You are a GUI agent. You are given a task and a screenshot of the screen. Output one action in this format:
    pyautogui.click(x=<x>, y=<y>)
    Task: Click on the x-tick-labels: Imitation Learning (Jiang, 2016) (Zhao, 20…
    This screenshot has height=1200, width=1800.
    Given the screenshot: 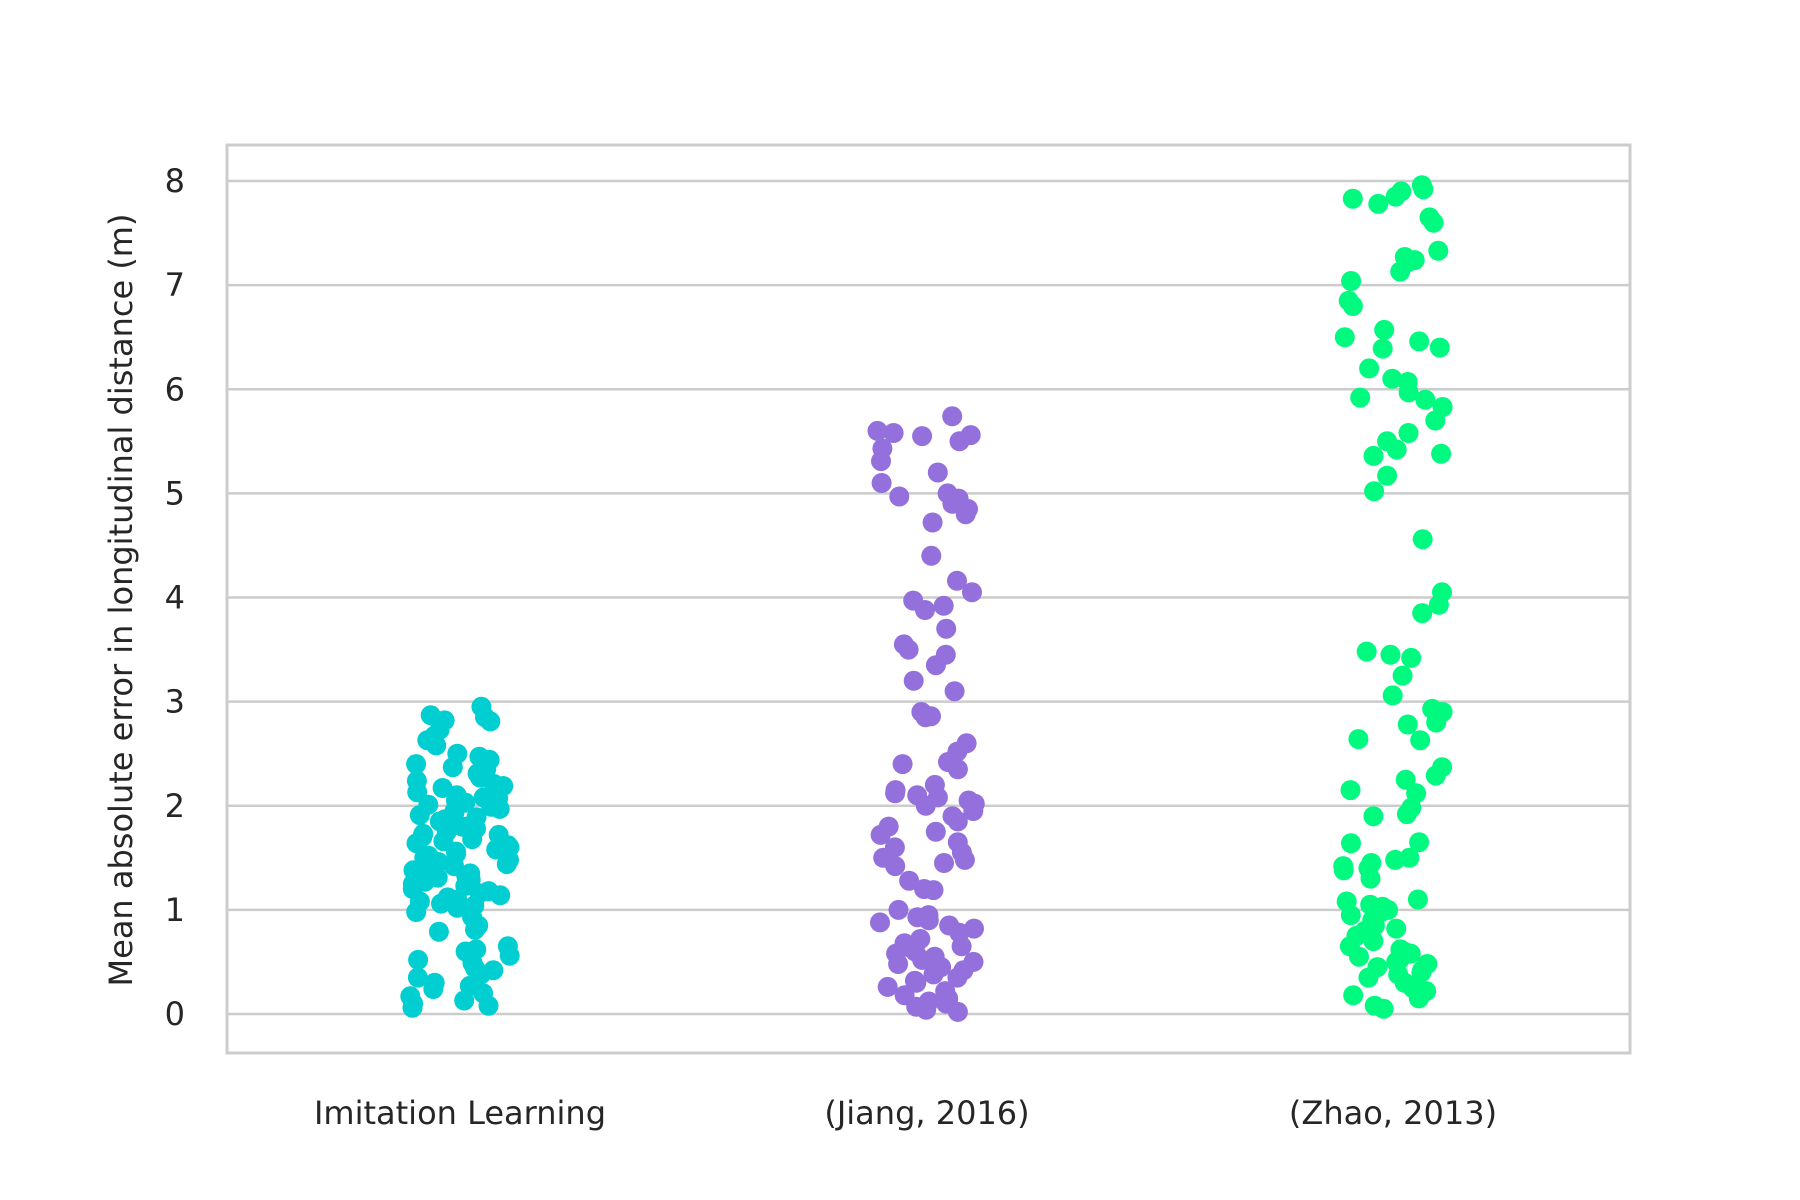 What is the action you would take?
    pyautogui.click(x=905, y=1113)
    